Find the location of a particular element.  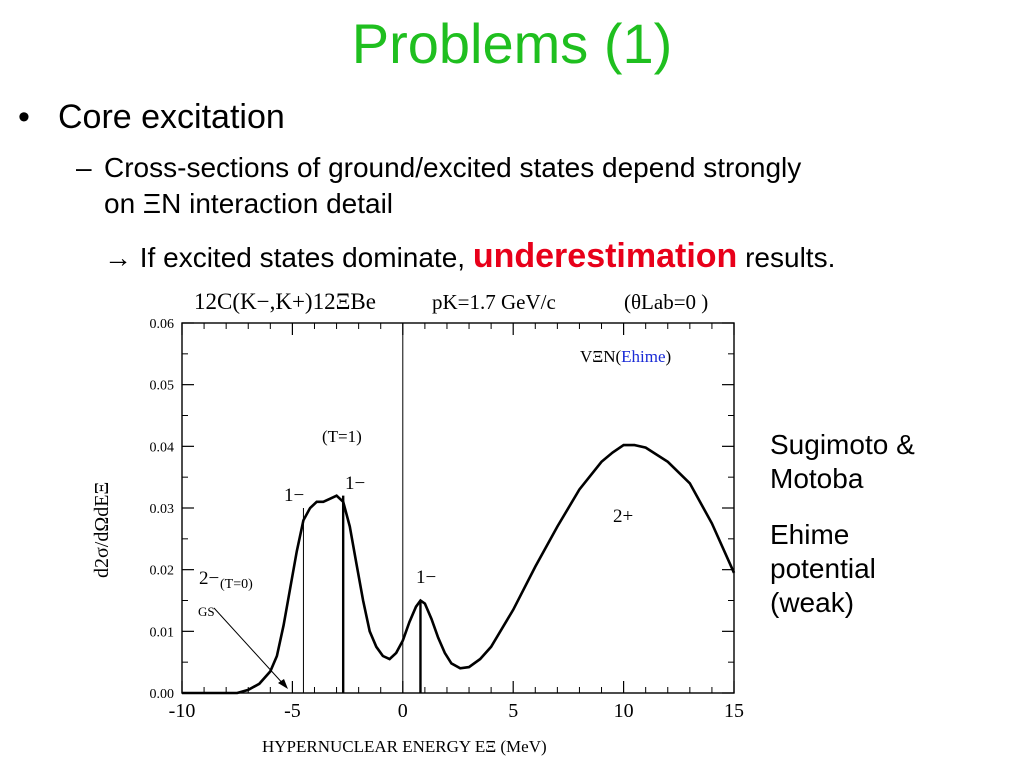

chart-title-angle: (θLab=0 ) is located at coordinates (666, 302).